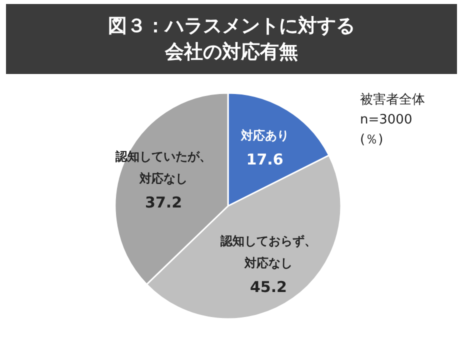 The image size is (463, 340). What do you see at coordinates (265, 159) in the screenshot?
I see `data-label: 17.6` at bounding box center [265, 159].